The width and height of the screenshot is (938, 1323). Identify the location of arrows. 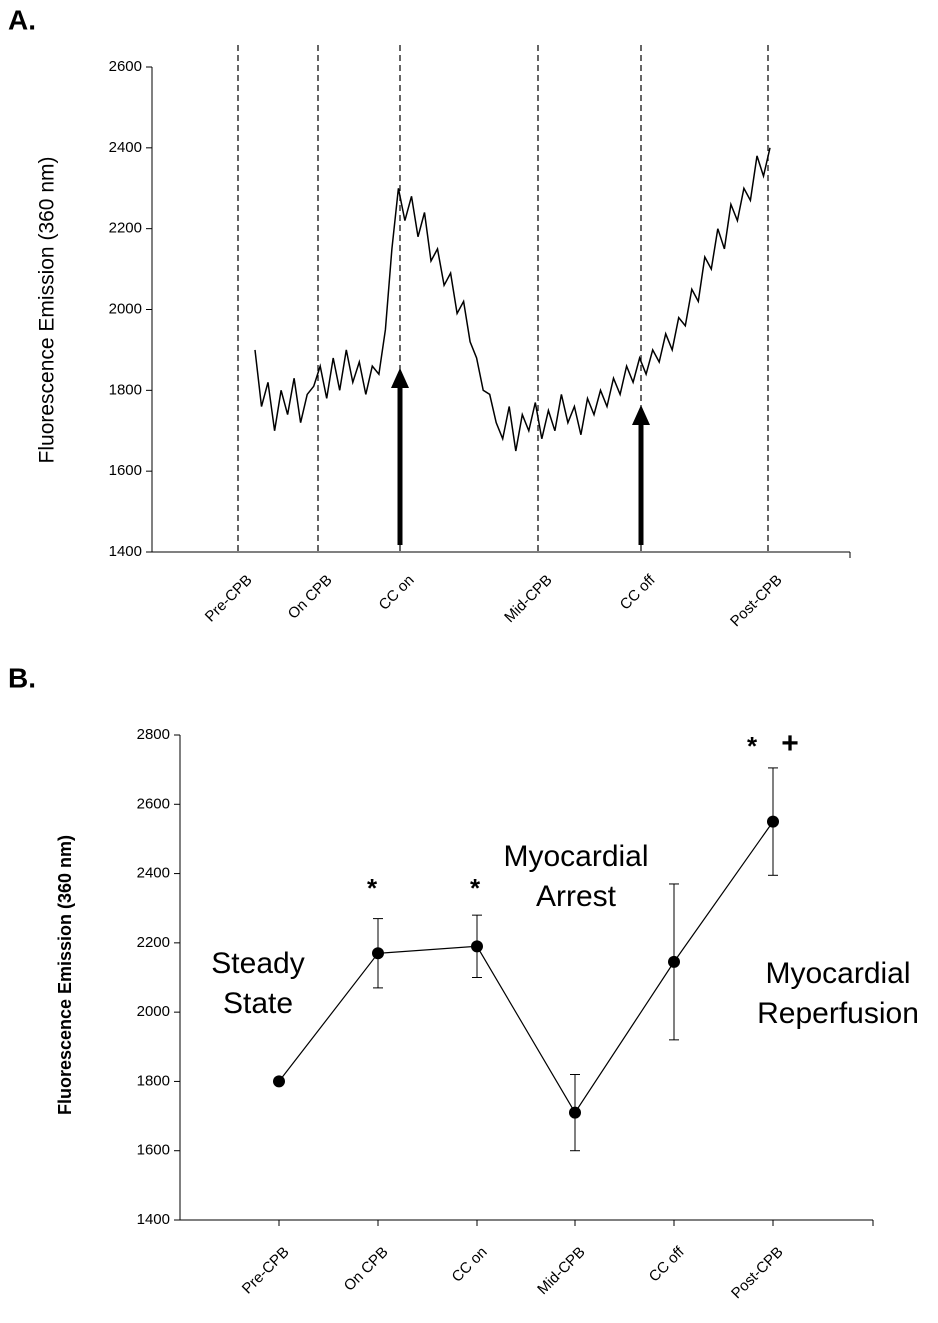
(520, 456).